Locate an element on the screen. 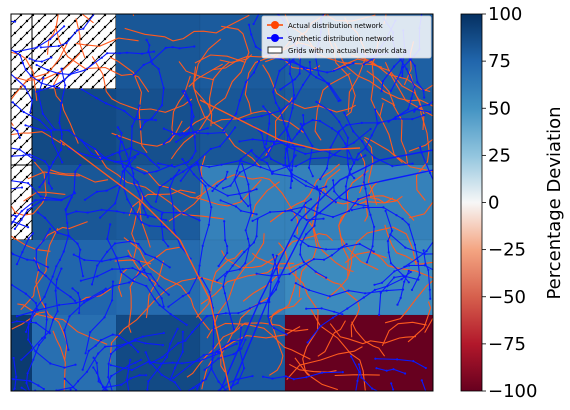  colorbar-tick-label: 0 is located at coordinates (493, 203).